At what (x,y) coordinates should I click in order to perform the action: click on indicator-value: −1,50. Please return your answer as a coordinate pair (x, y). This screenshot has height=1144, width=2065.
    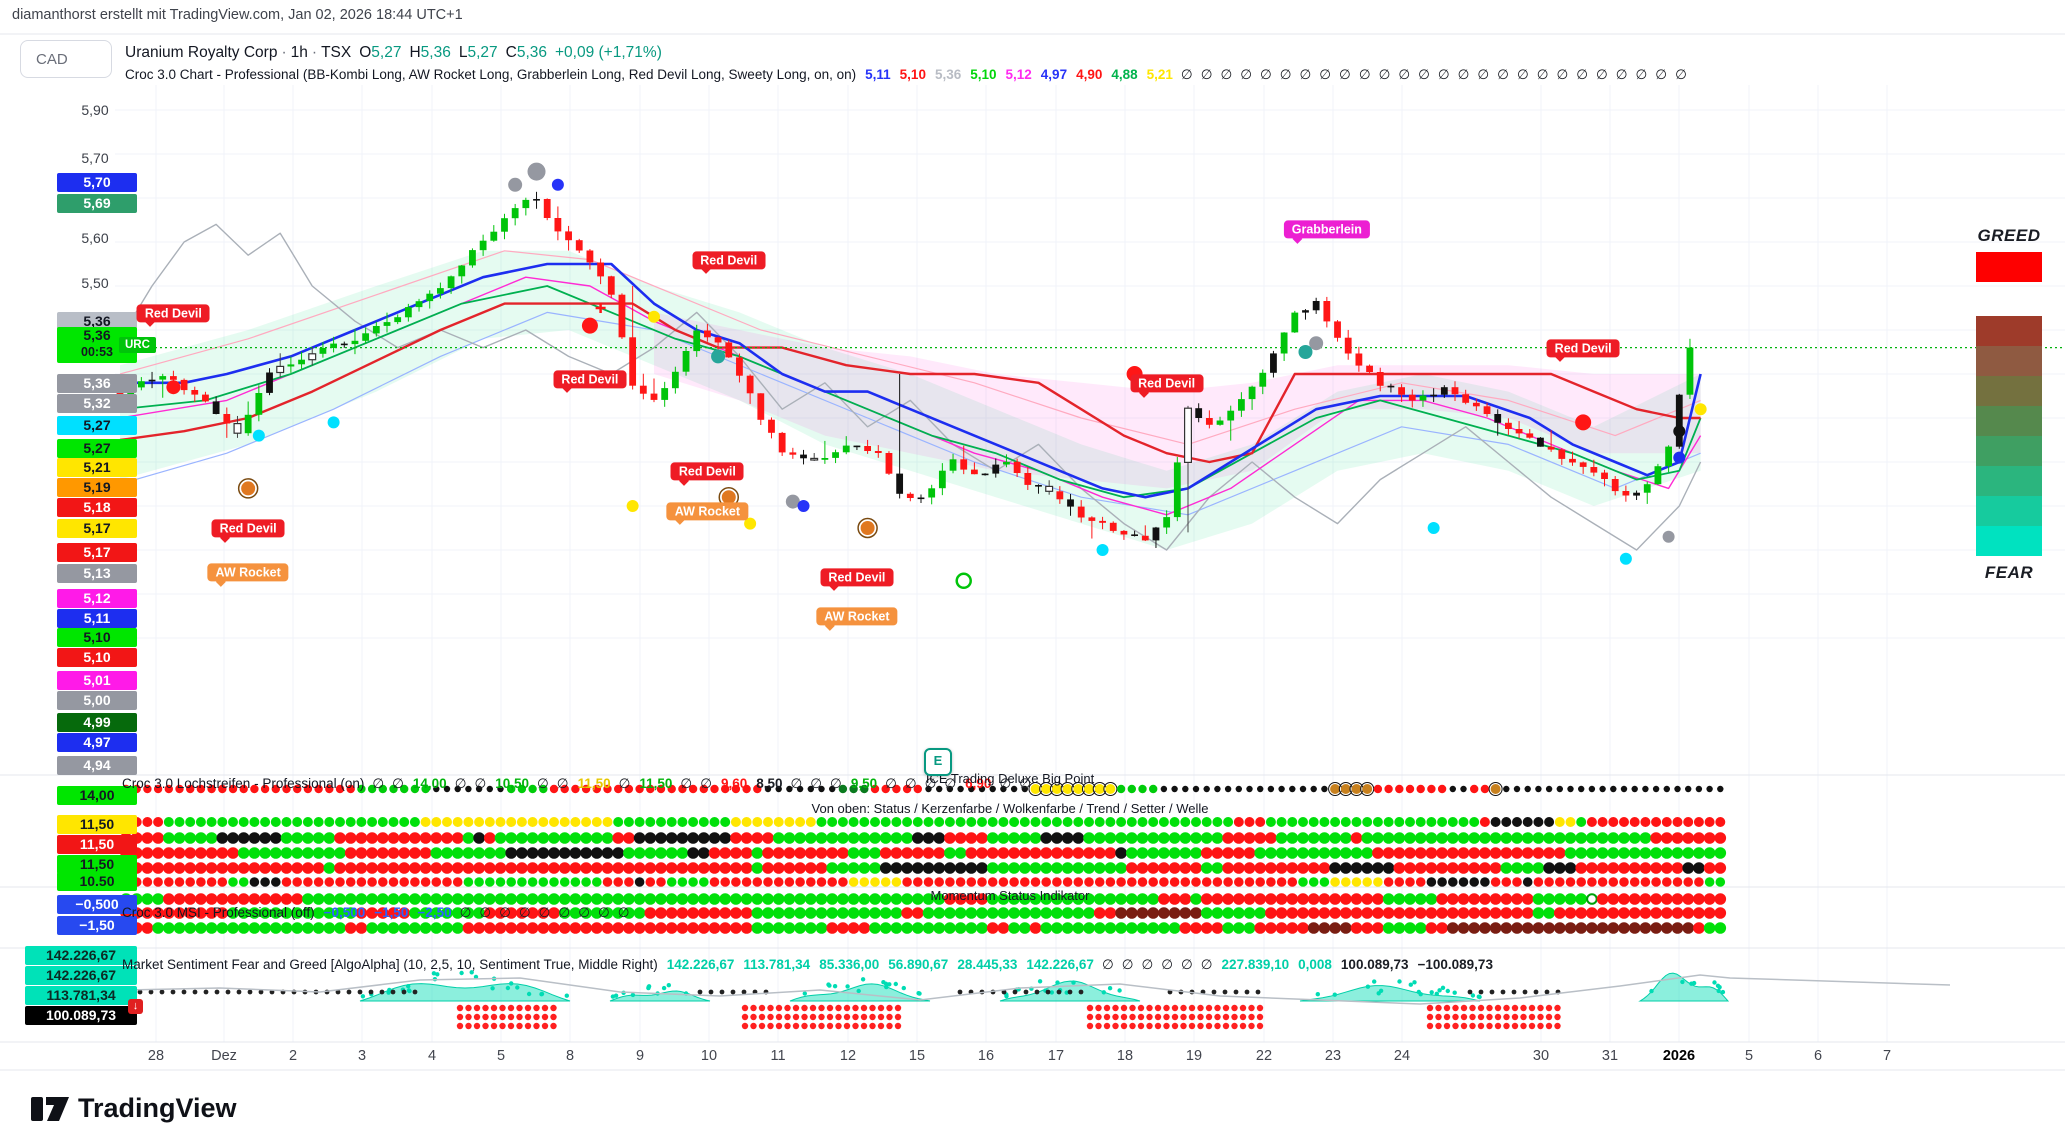
    Looking at the image, I should click on (391, 912).